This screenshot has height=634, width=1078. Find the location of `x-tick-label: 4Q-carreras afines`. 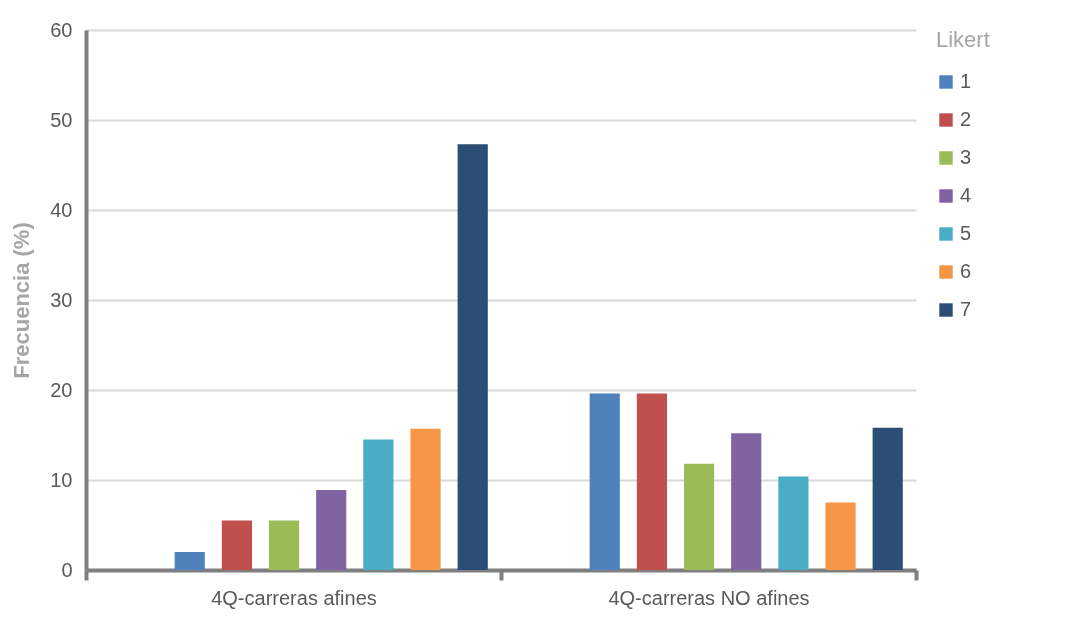

x-tick-label: 4Q-carreras afines is located at coordinates (294, 597).